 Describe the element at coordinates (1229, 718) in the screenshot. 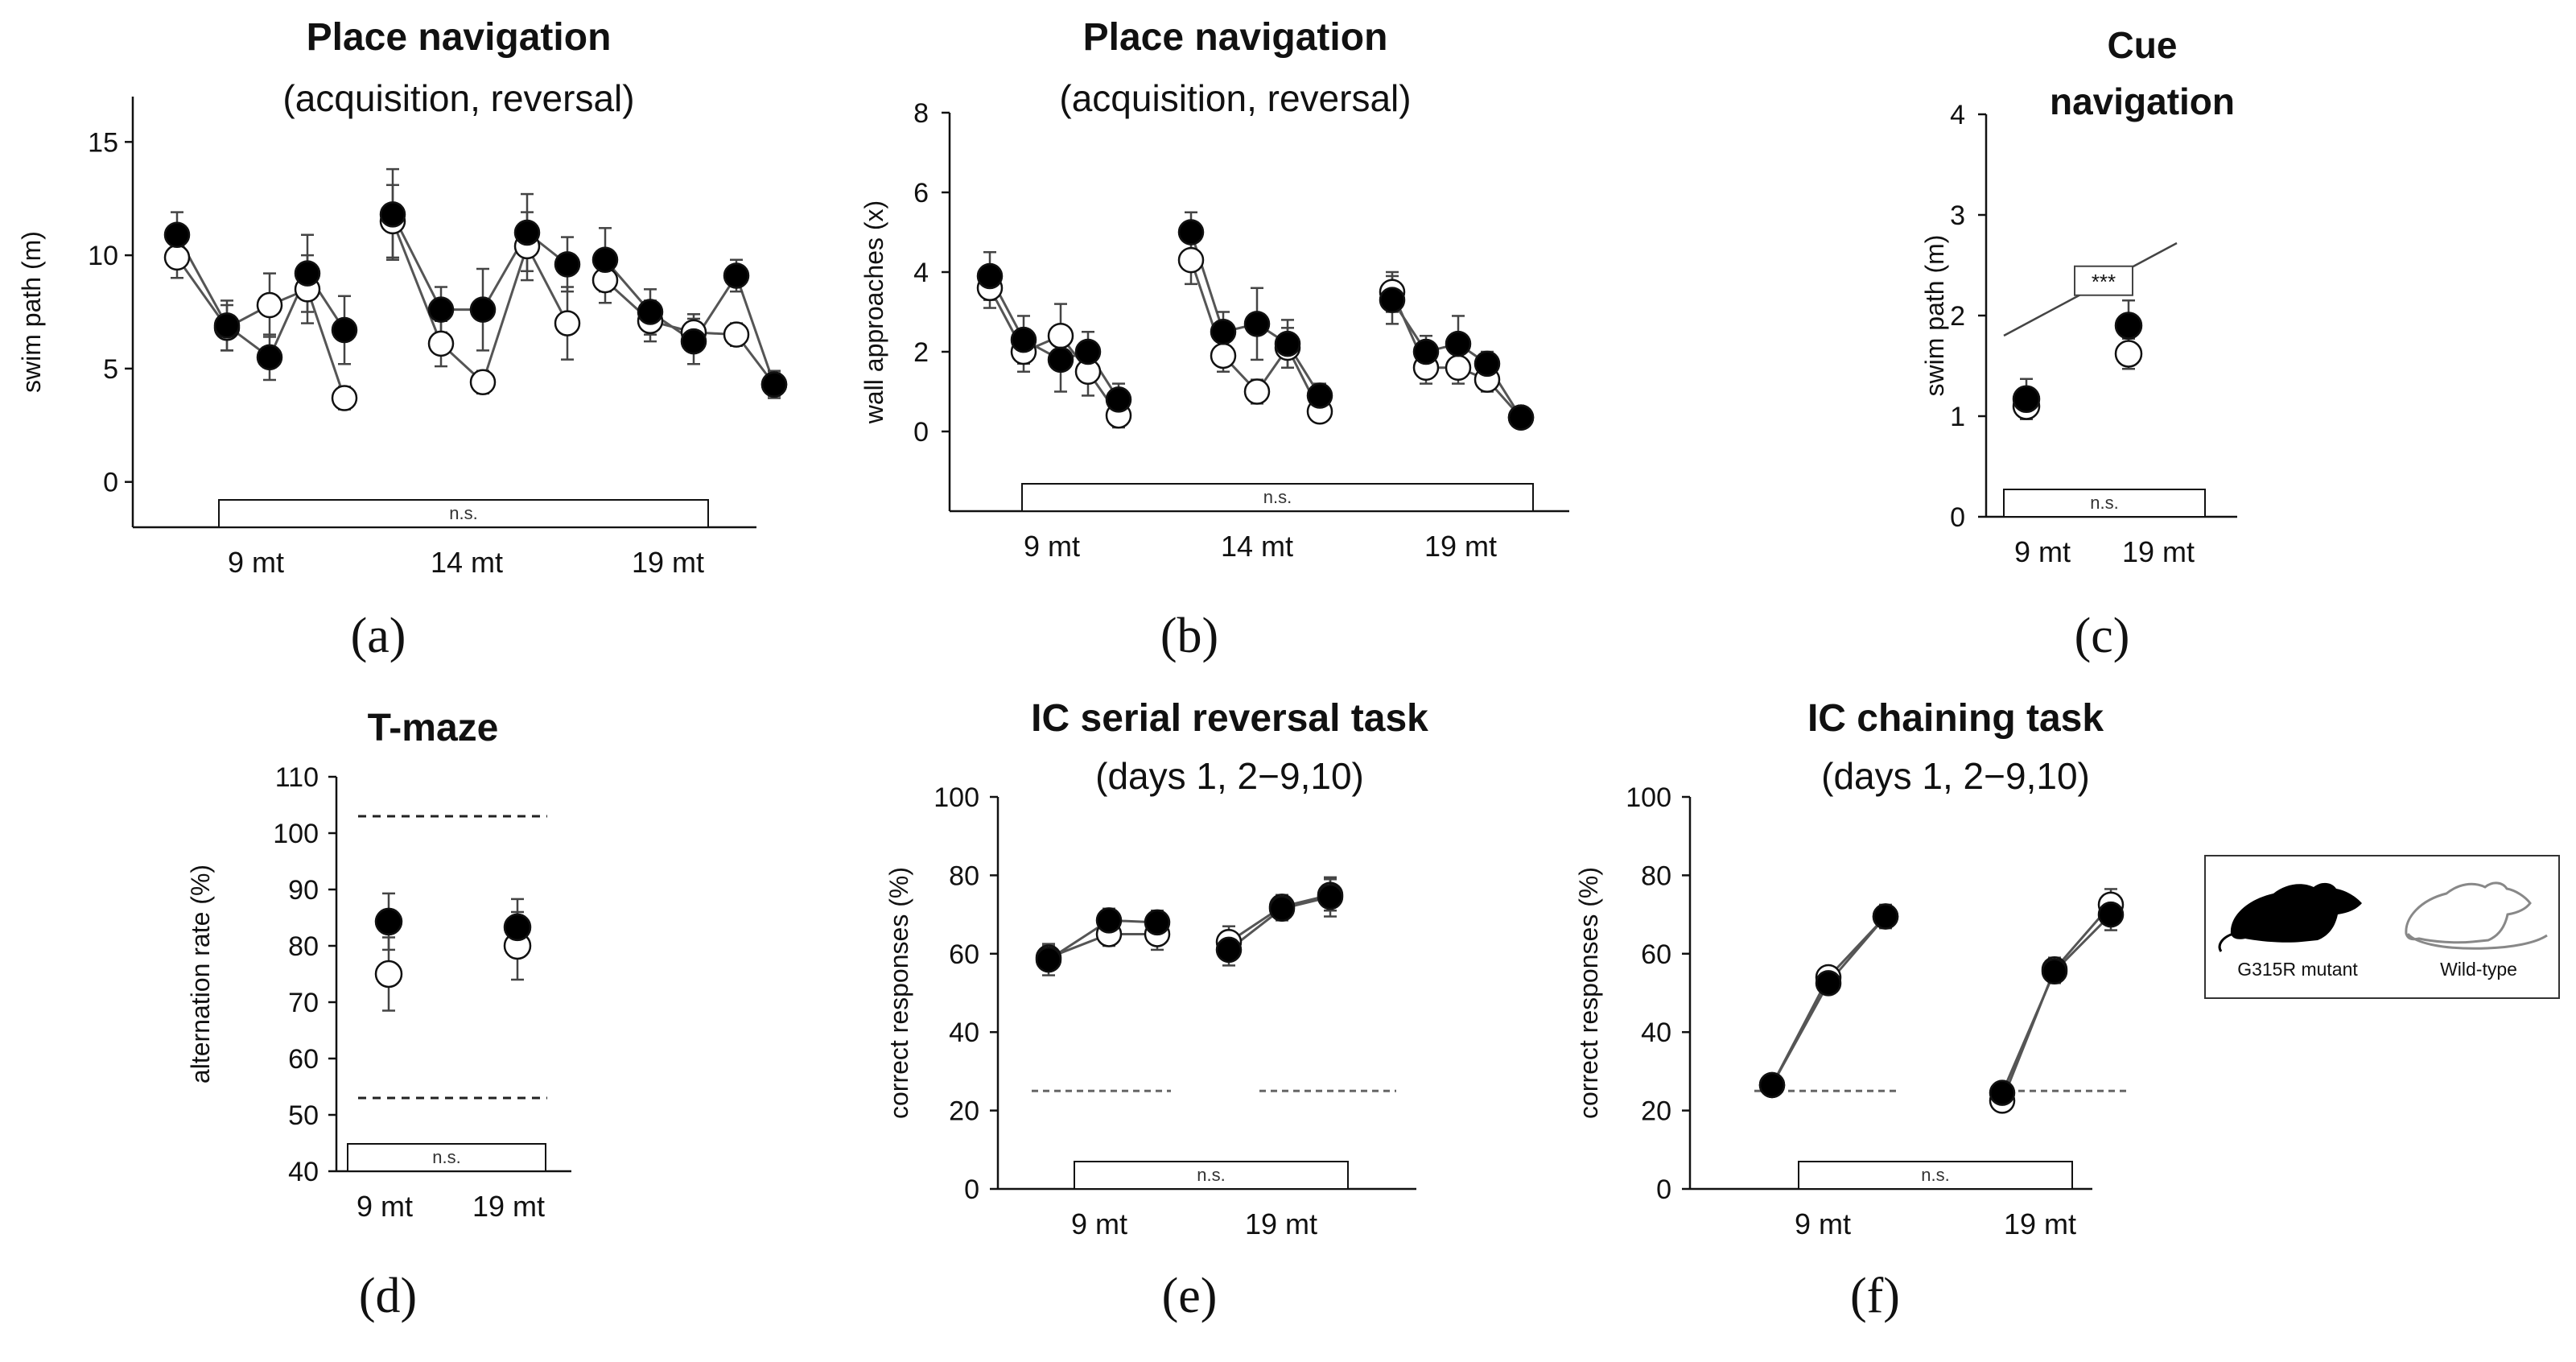

I see `panel-title: IC serial reversal task` at that location.